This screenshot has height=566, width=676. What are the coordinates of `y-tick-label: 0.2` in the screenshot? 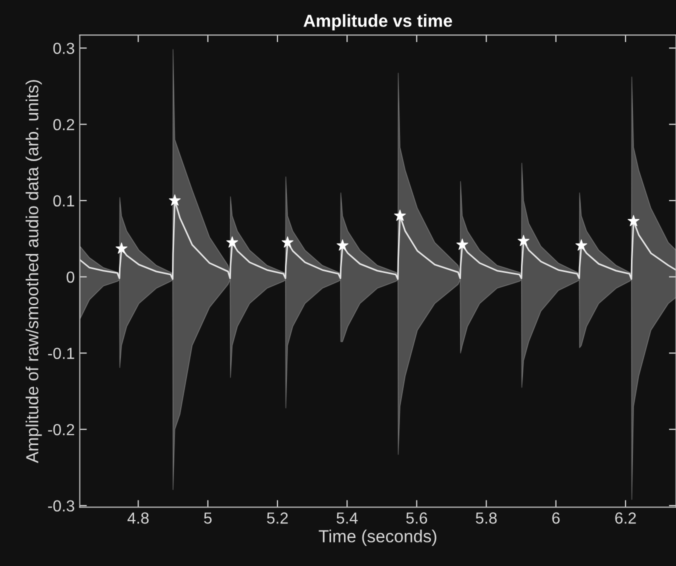 It's located at (63, 124).